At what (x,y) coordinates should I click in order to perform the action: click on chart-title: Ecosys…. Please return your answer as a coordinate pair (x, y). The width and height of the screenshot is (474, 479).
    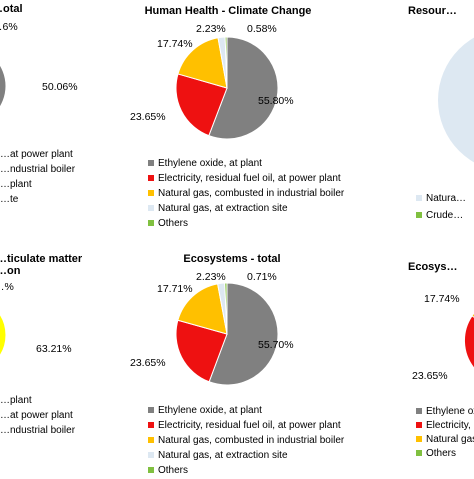
    Looking at the image, I should click on (433, 267).